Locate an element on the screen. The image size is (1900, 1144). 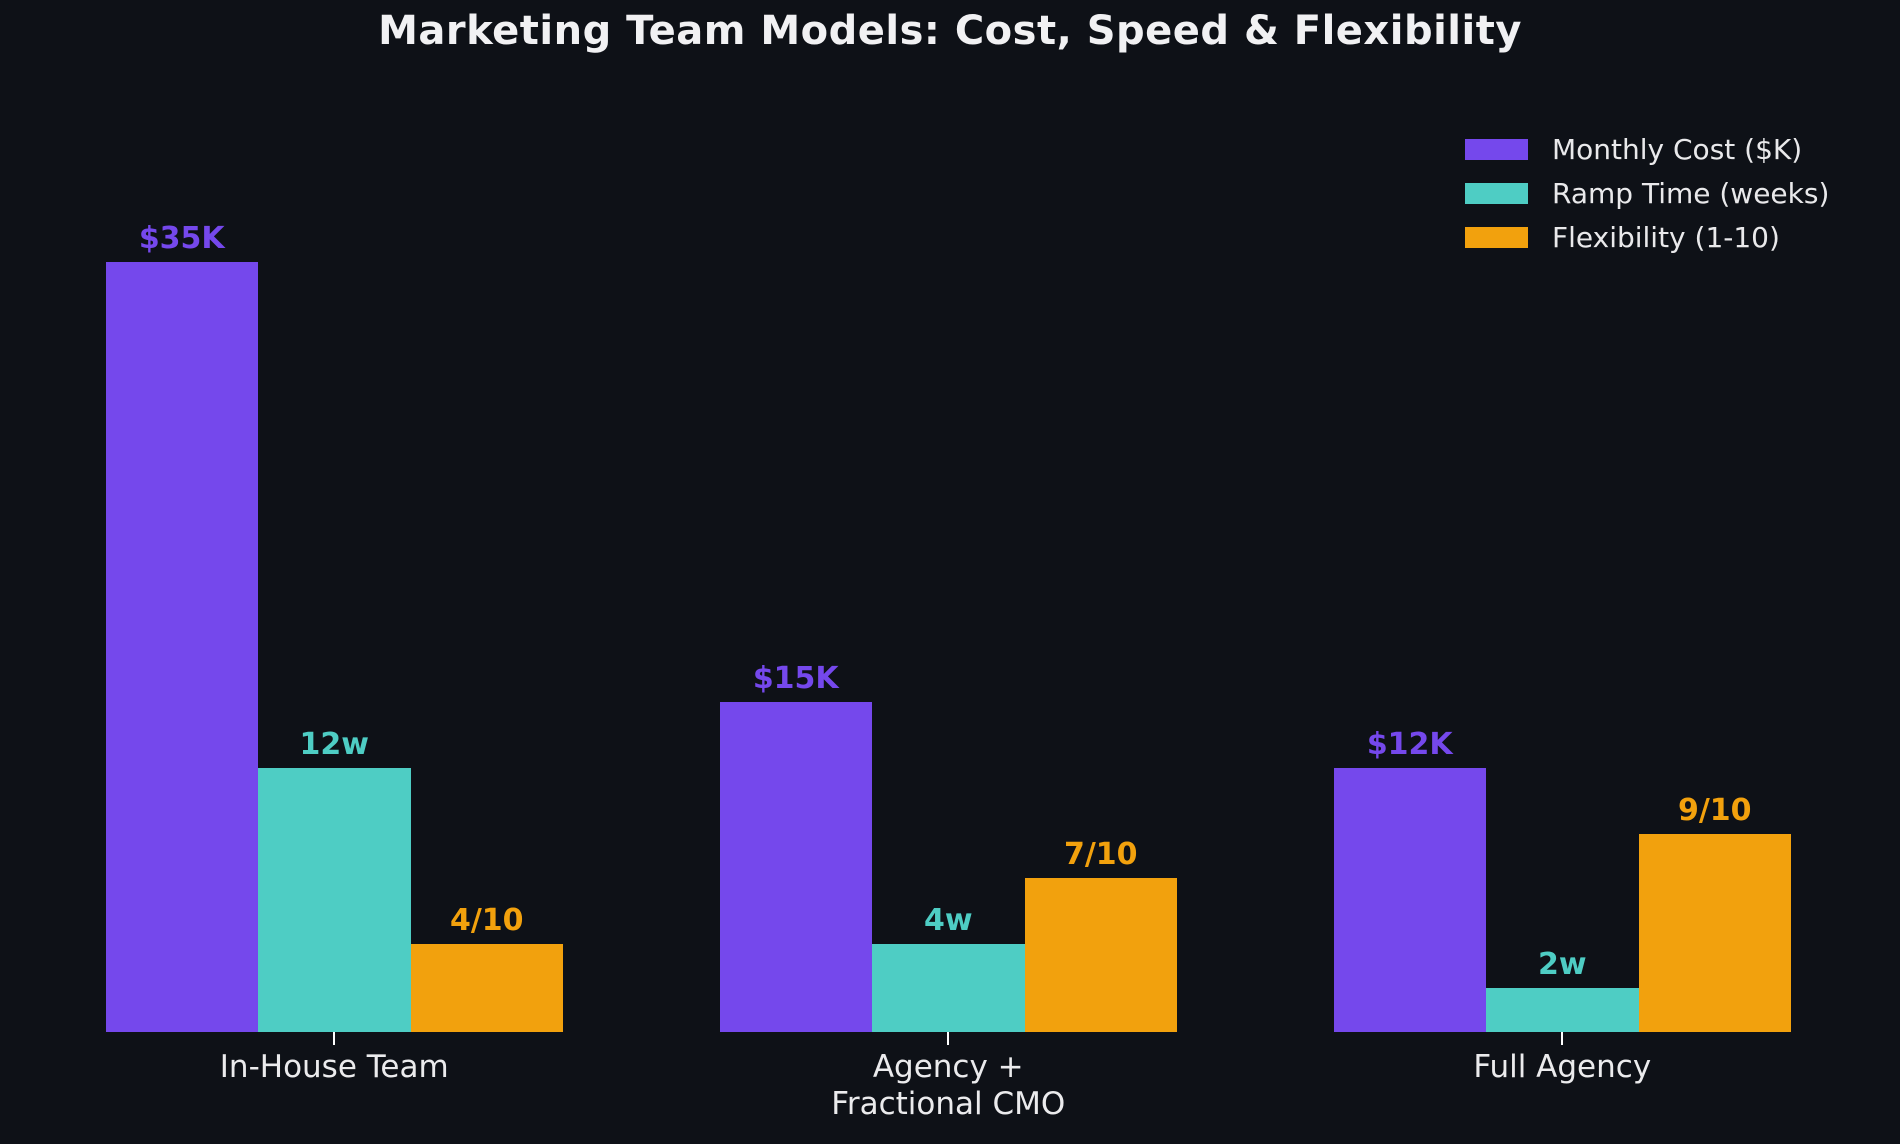
legend-label-ramp-time-weeks: Ramp Time (weeks) is located at coordinates (1691, 193).